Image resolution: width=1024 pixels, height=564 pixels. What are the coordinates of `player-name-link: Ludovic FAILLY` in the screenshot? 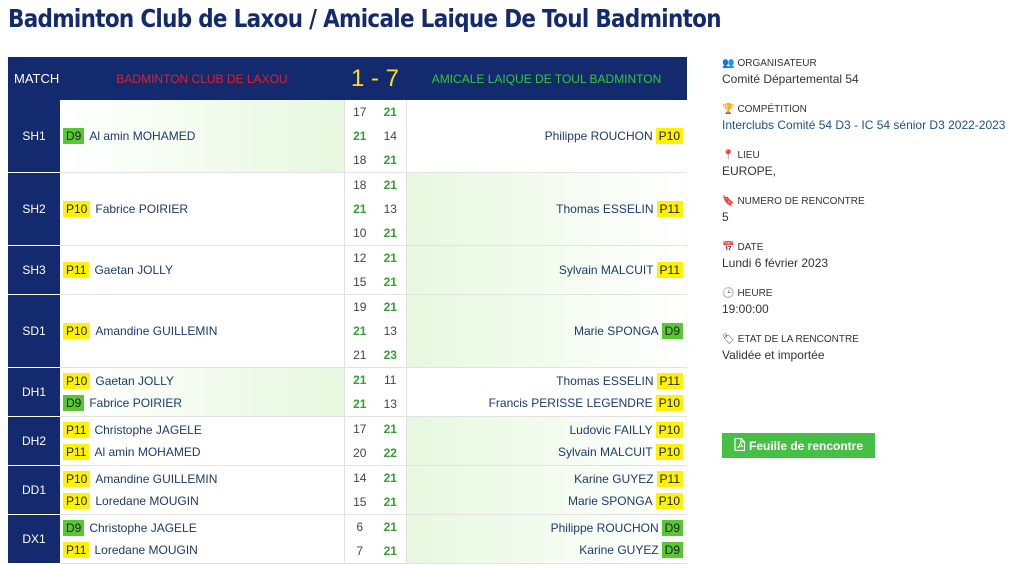 It's located at (611, 430).